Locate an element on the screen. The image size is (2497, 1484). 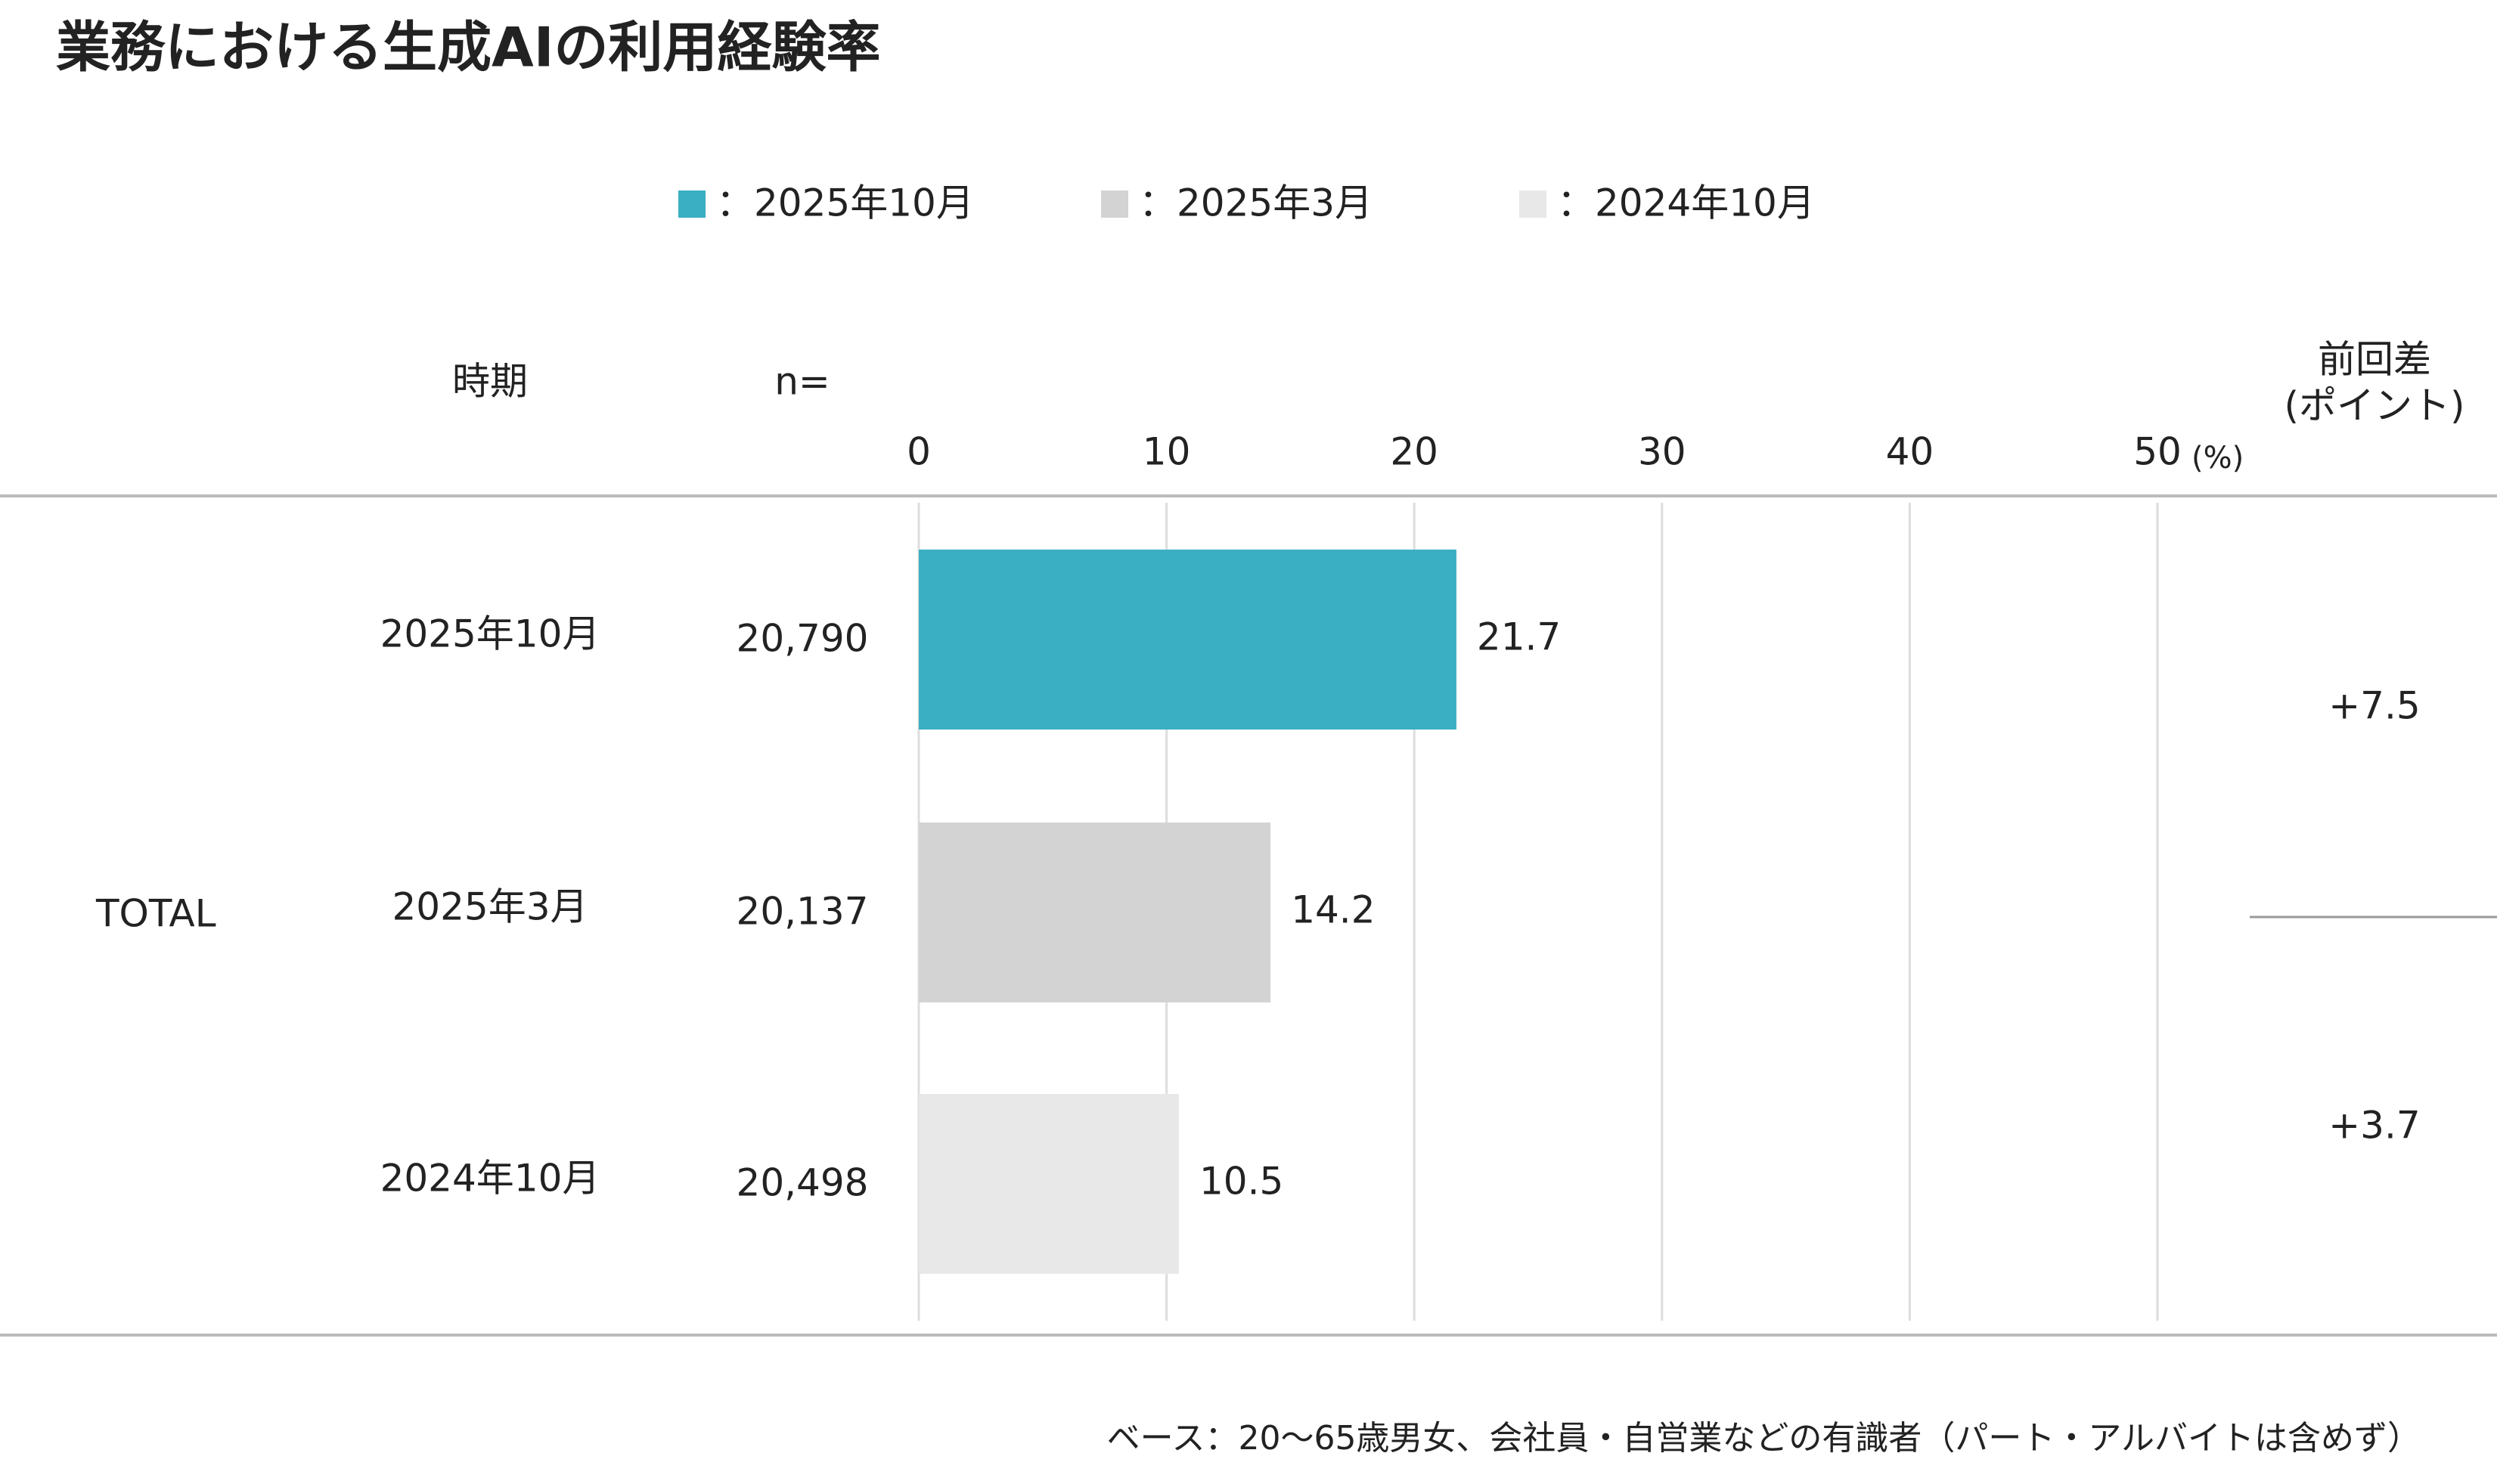
value-label: 10.5 is located at coordinates (1241, 1182).